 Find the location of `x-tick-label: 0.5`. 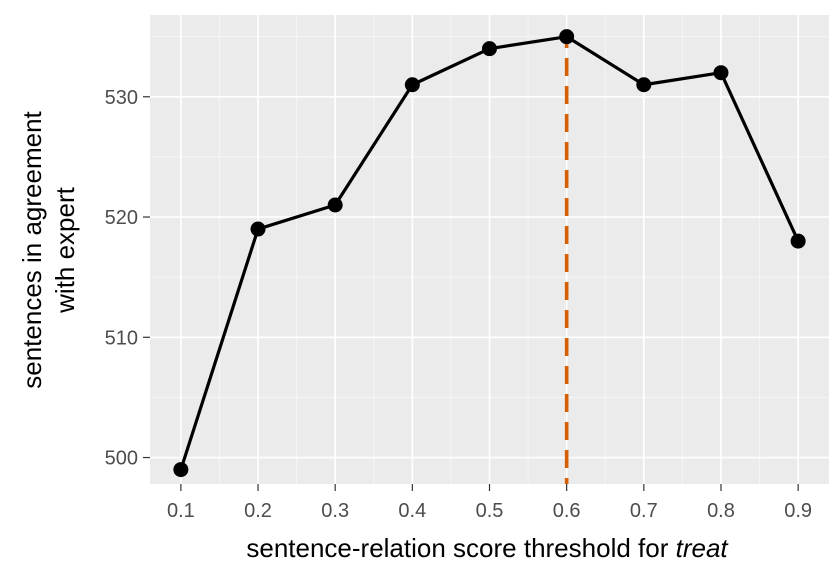

x-tick-label: 0.5 is located at coordinates (490, 511).